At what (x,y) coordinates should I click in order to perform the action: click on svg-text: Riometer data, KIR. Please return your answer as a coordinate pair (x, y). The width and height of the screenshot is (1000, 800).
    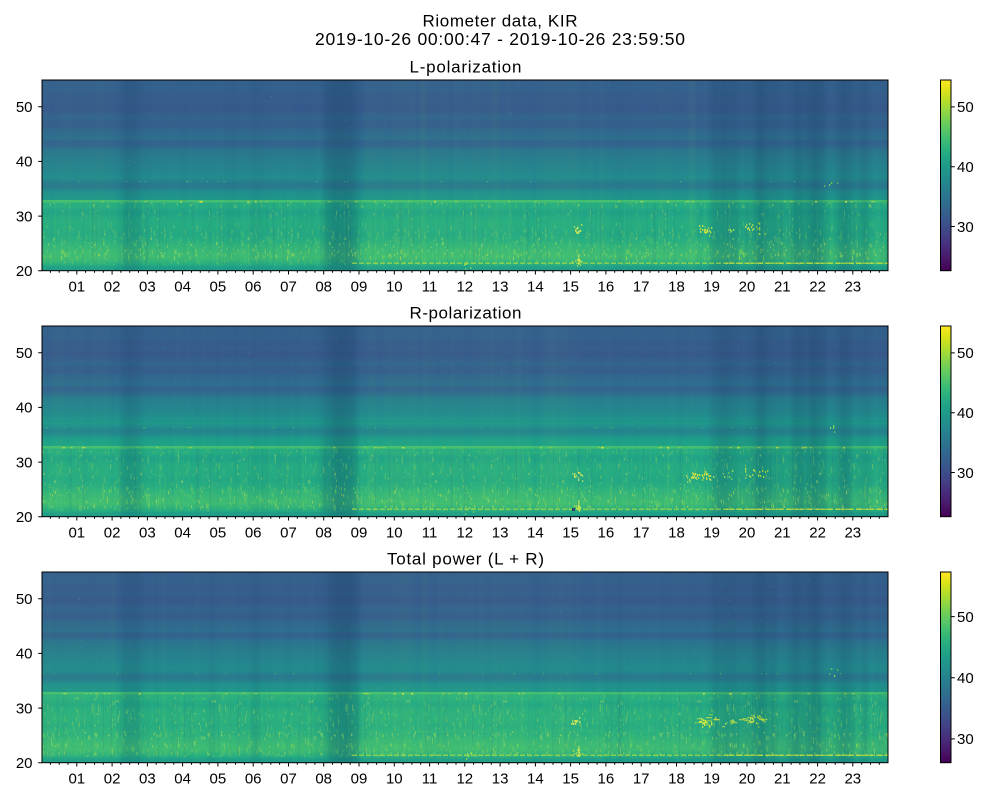
    Looking at the image, I should click on (500, 21).